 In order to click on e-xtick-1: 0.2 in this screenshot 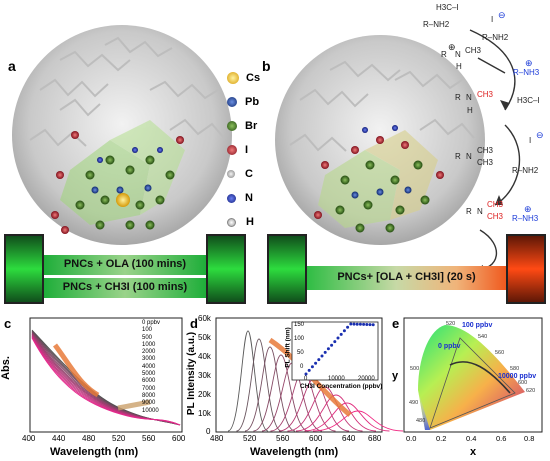, I will do `click(441, 438)`.